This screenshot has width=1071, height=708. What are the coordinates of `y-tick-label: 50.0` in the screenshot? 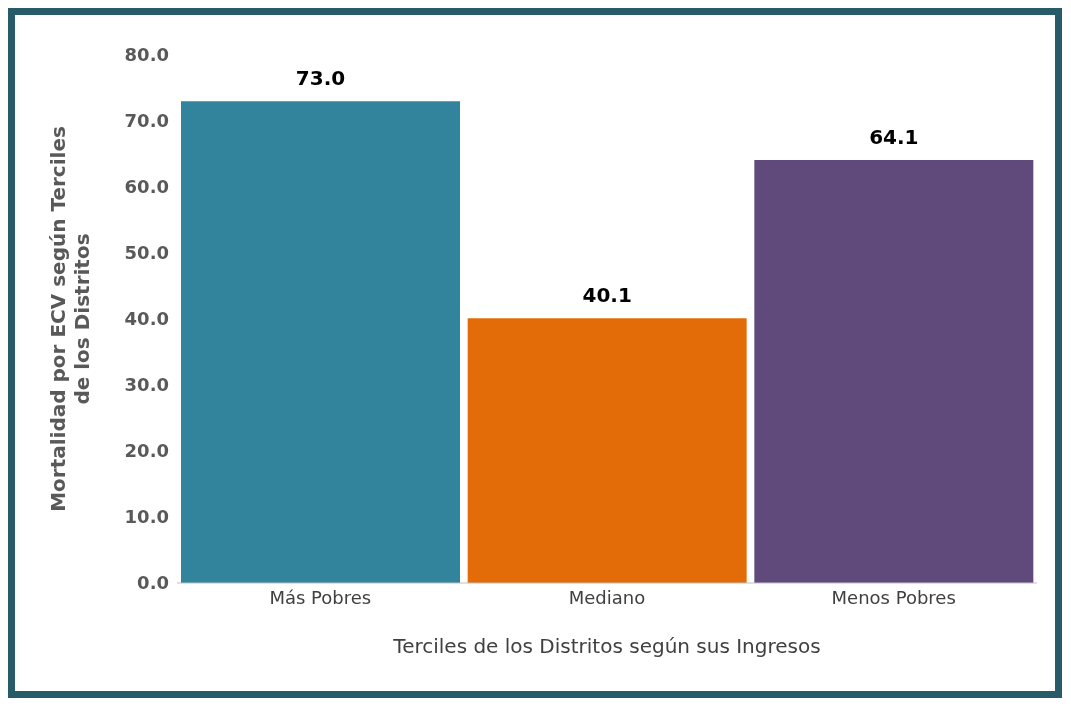 It's located at (146, 253).